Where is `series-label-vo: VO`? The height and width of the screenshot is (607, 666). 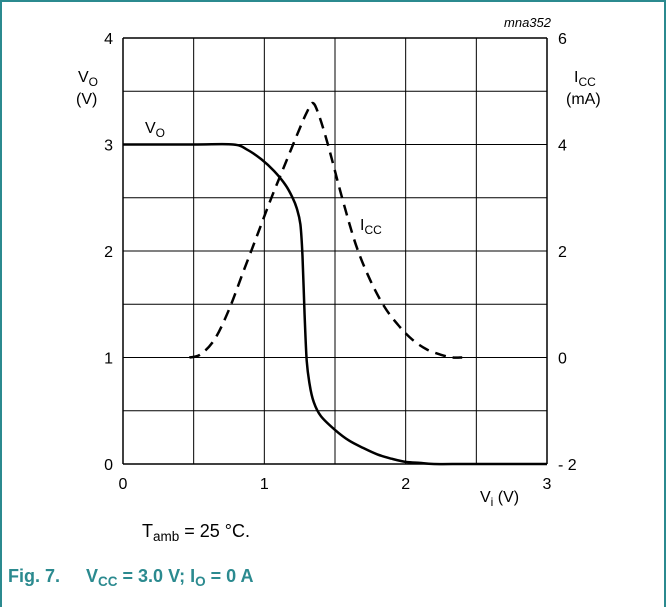
series-label-vo: VO is located at coordinates (155, 130).